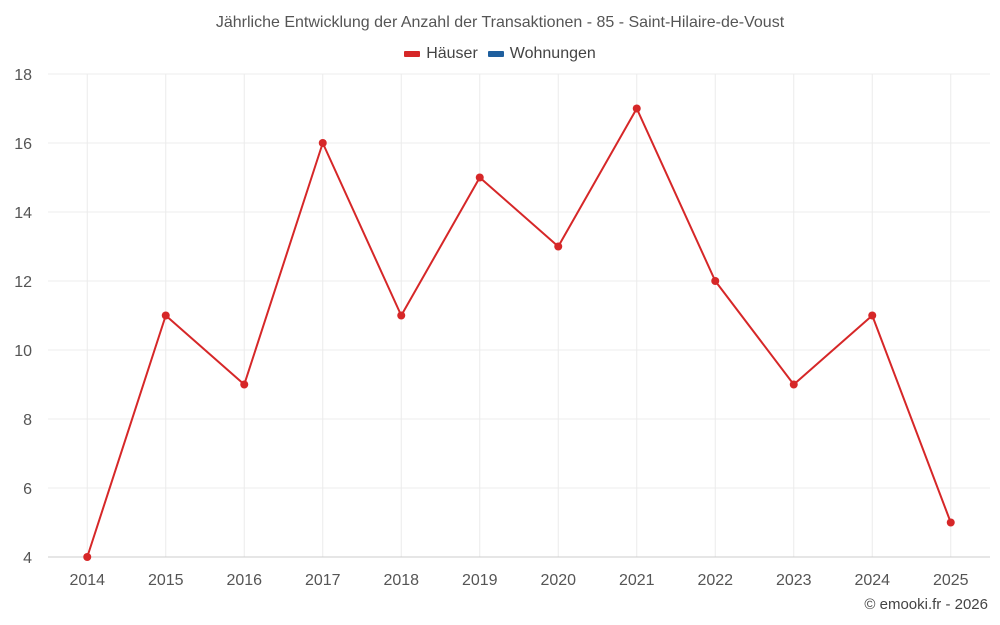  I want to click on y-tick-label-10: 10, so click(23, 351).